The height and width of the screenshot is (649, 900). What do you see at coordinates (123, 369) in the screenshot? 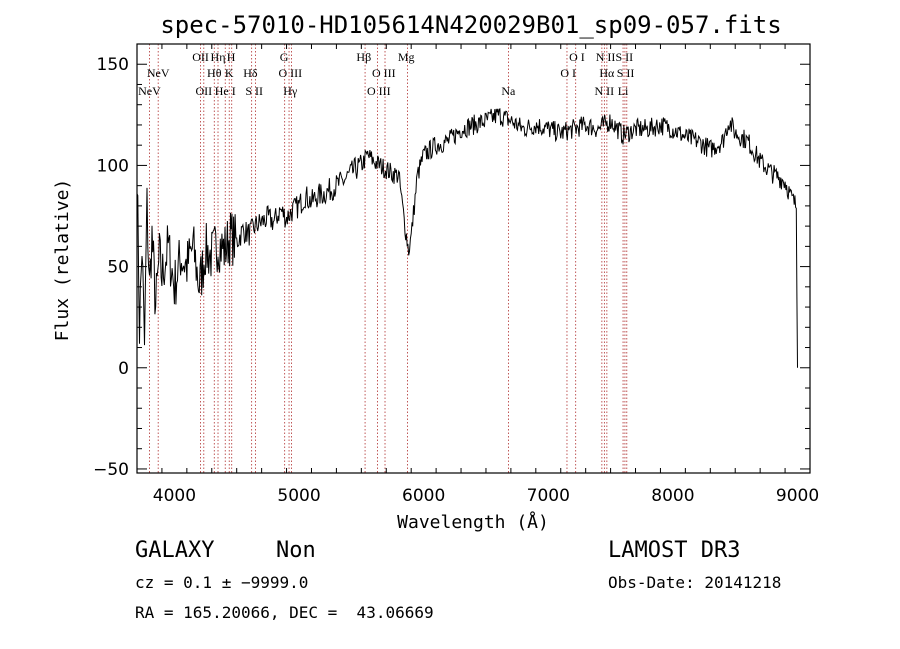
I see `y-tick-label: 0` at bounding box center [123, 369].